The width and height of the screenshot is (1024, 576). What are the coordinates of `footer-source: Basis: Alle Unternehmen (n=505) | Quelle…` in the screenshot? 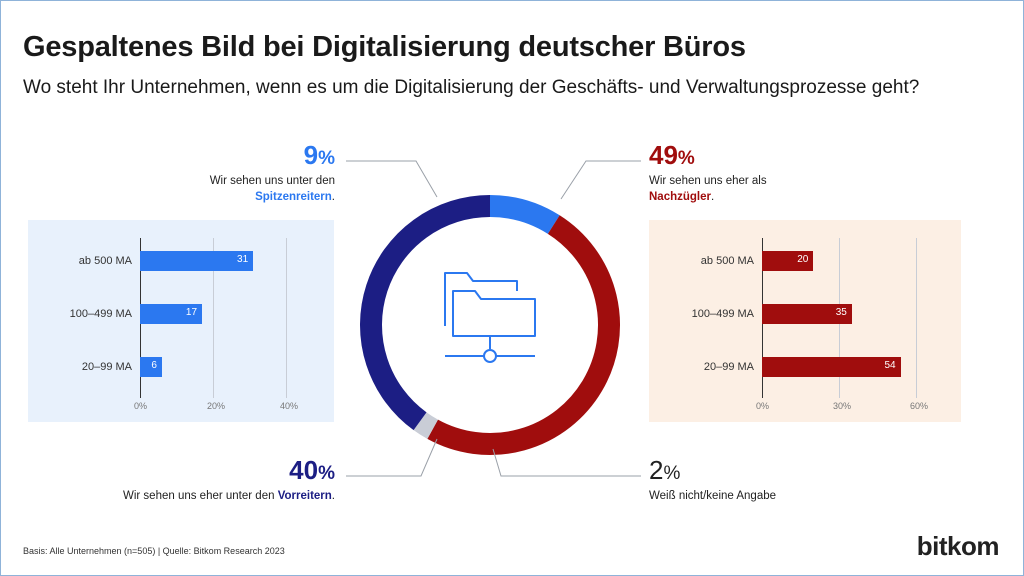 It's located at (154, 551).